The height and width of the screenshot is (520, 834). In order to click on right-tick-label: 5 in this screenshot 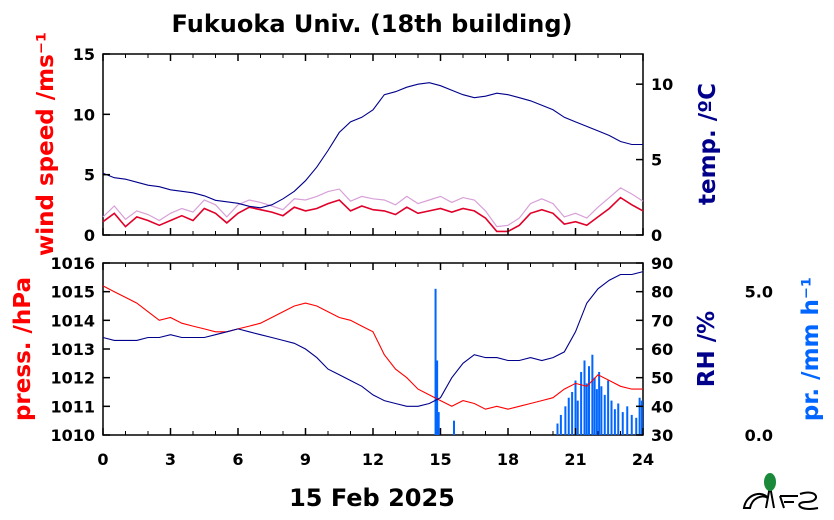, I will do `click(656, 160)`.